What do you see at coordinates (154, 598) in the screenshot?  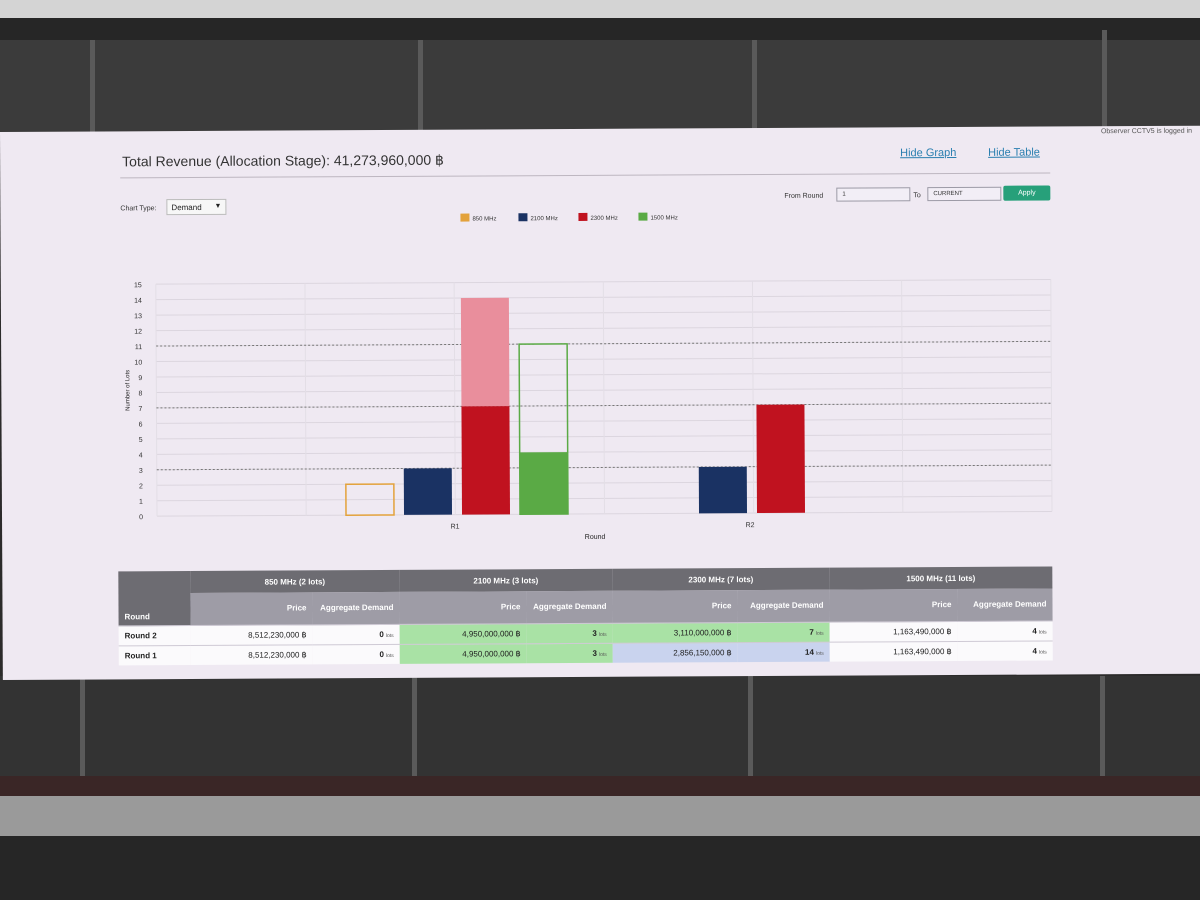 I see `round-column-header: Round` at bounding box center [154, 598].